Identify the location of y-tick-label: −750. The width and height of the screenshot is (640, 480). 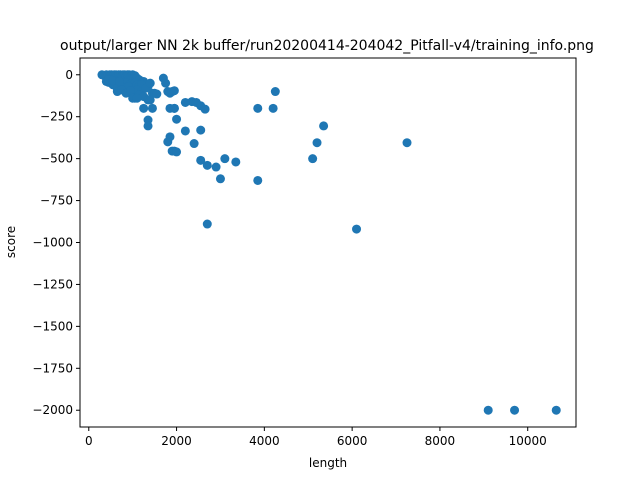
(56, 201).